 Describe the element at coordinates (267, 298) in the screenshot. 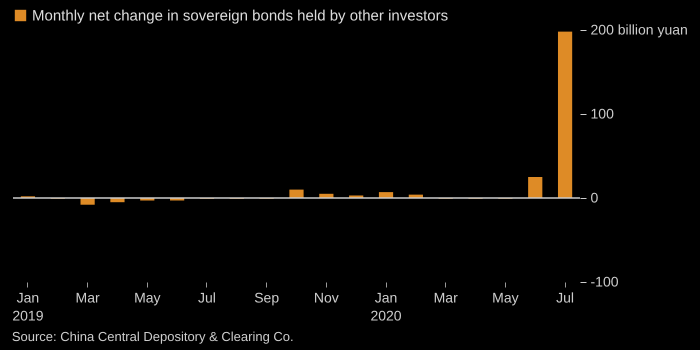

I see `x-tick-label: Sep` at that location.